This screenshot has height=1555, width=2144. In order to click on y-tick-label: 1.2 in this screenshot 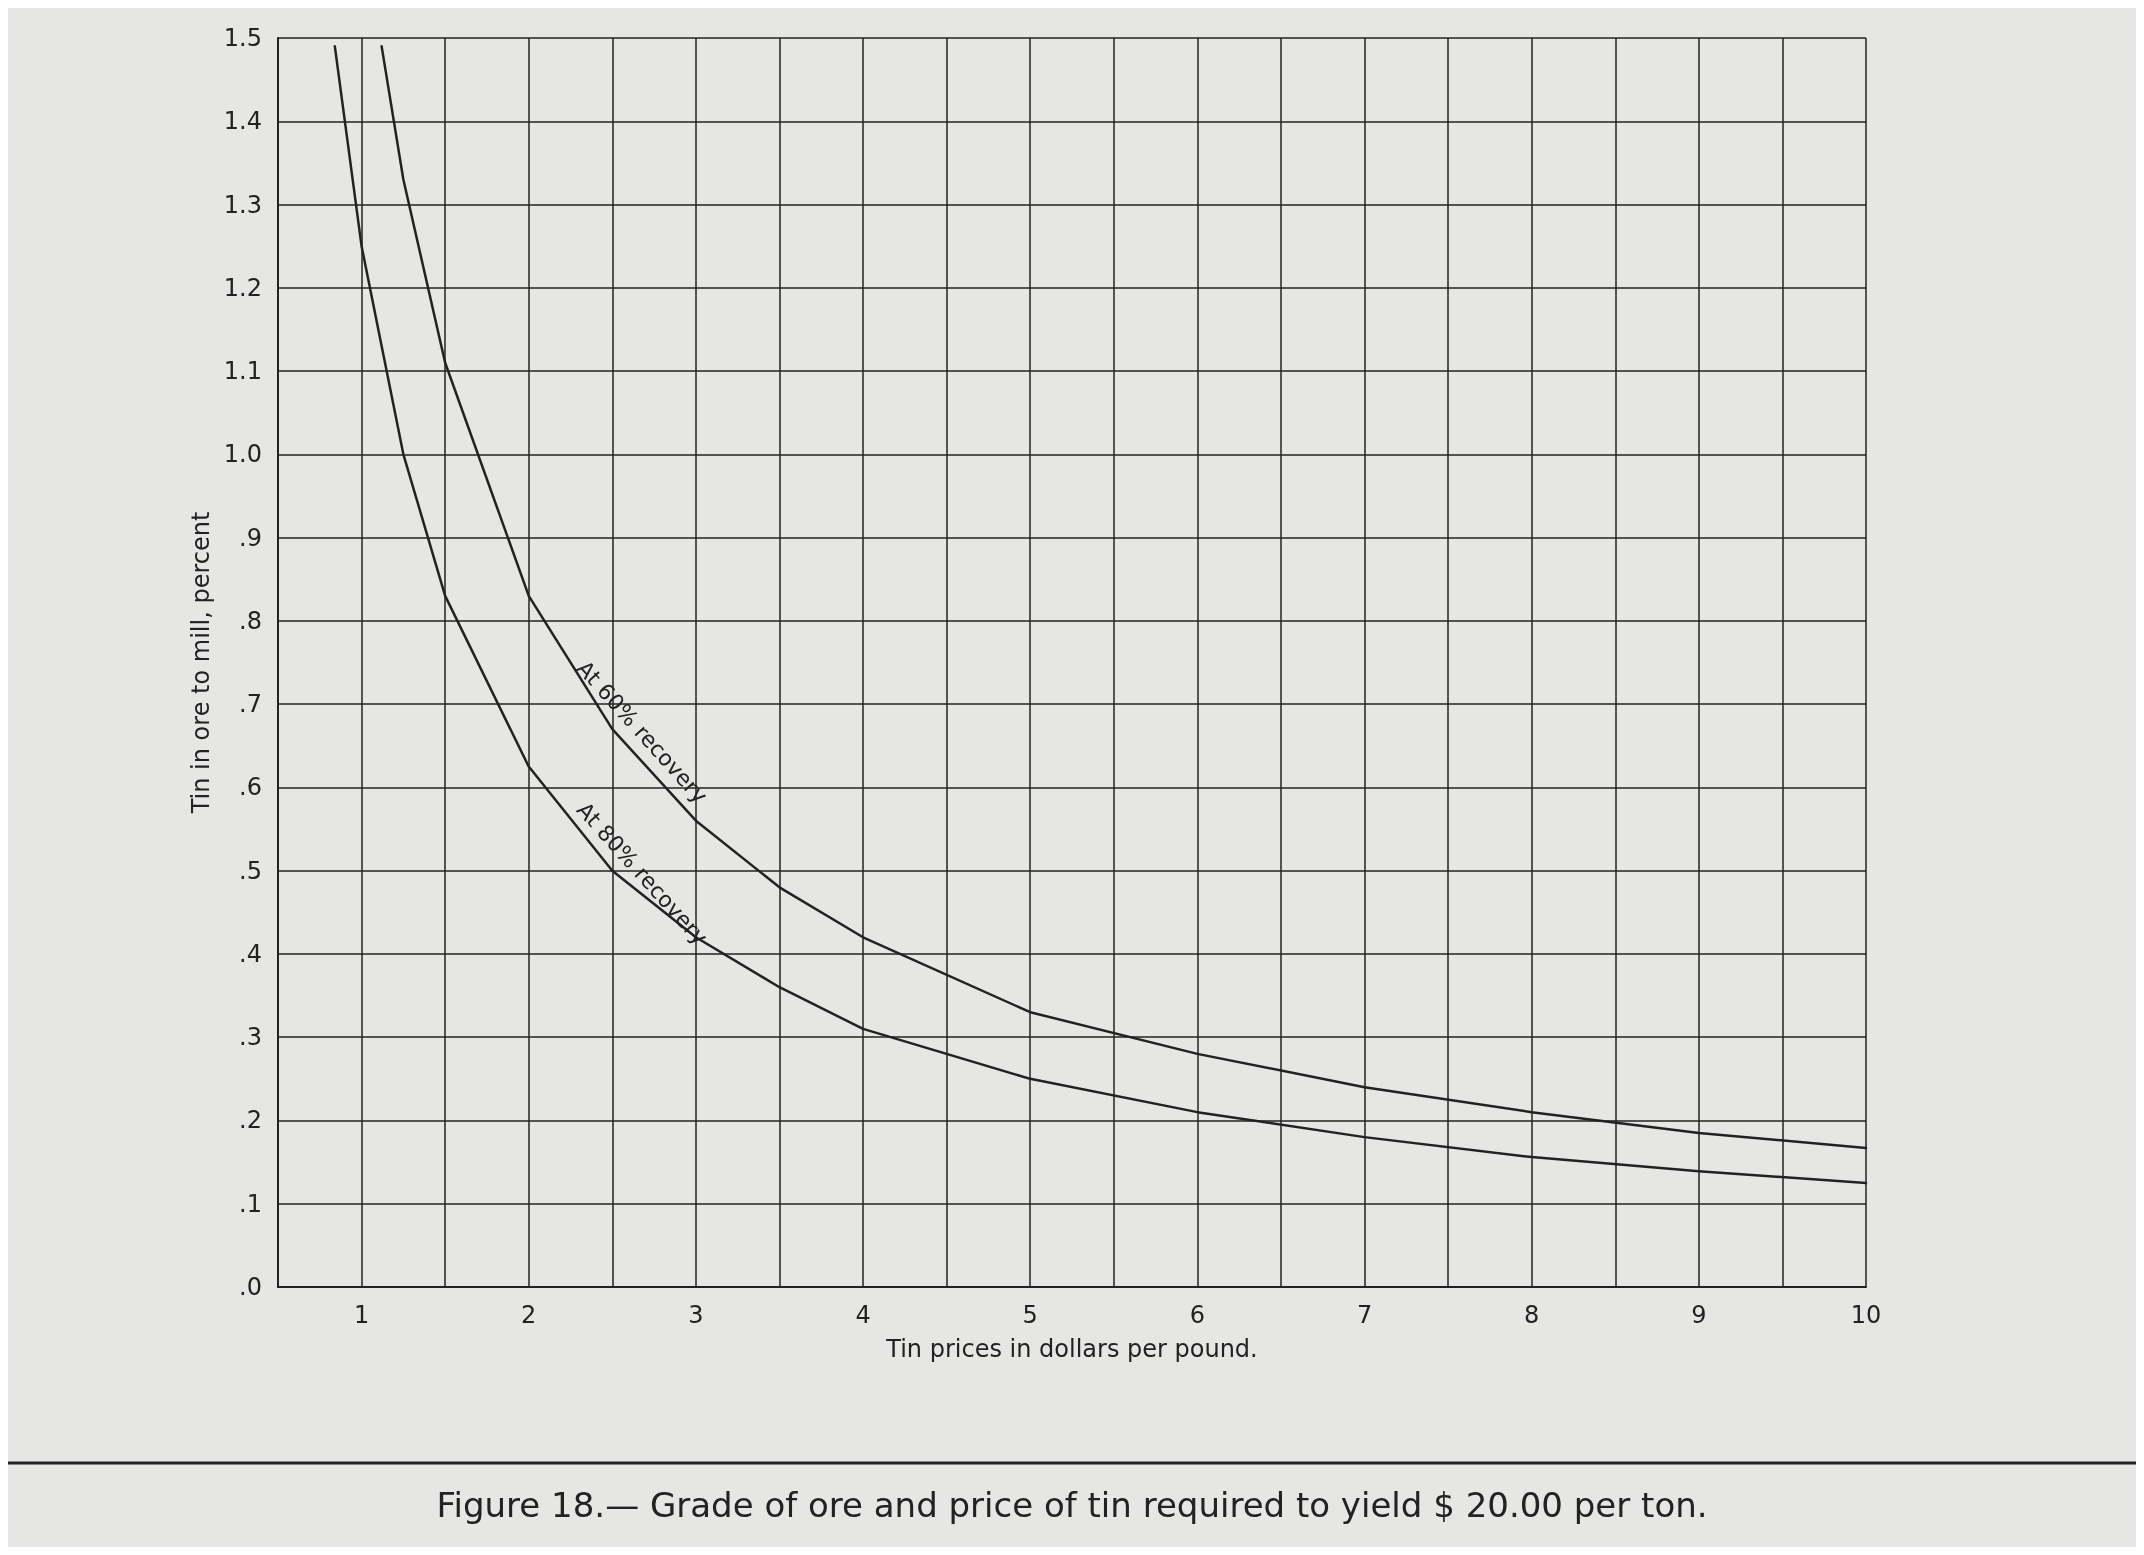, I will do `click(242, 287)`.